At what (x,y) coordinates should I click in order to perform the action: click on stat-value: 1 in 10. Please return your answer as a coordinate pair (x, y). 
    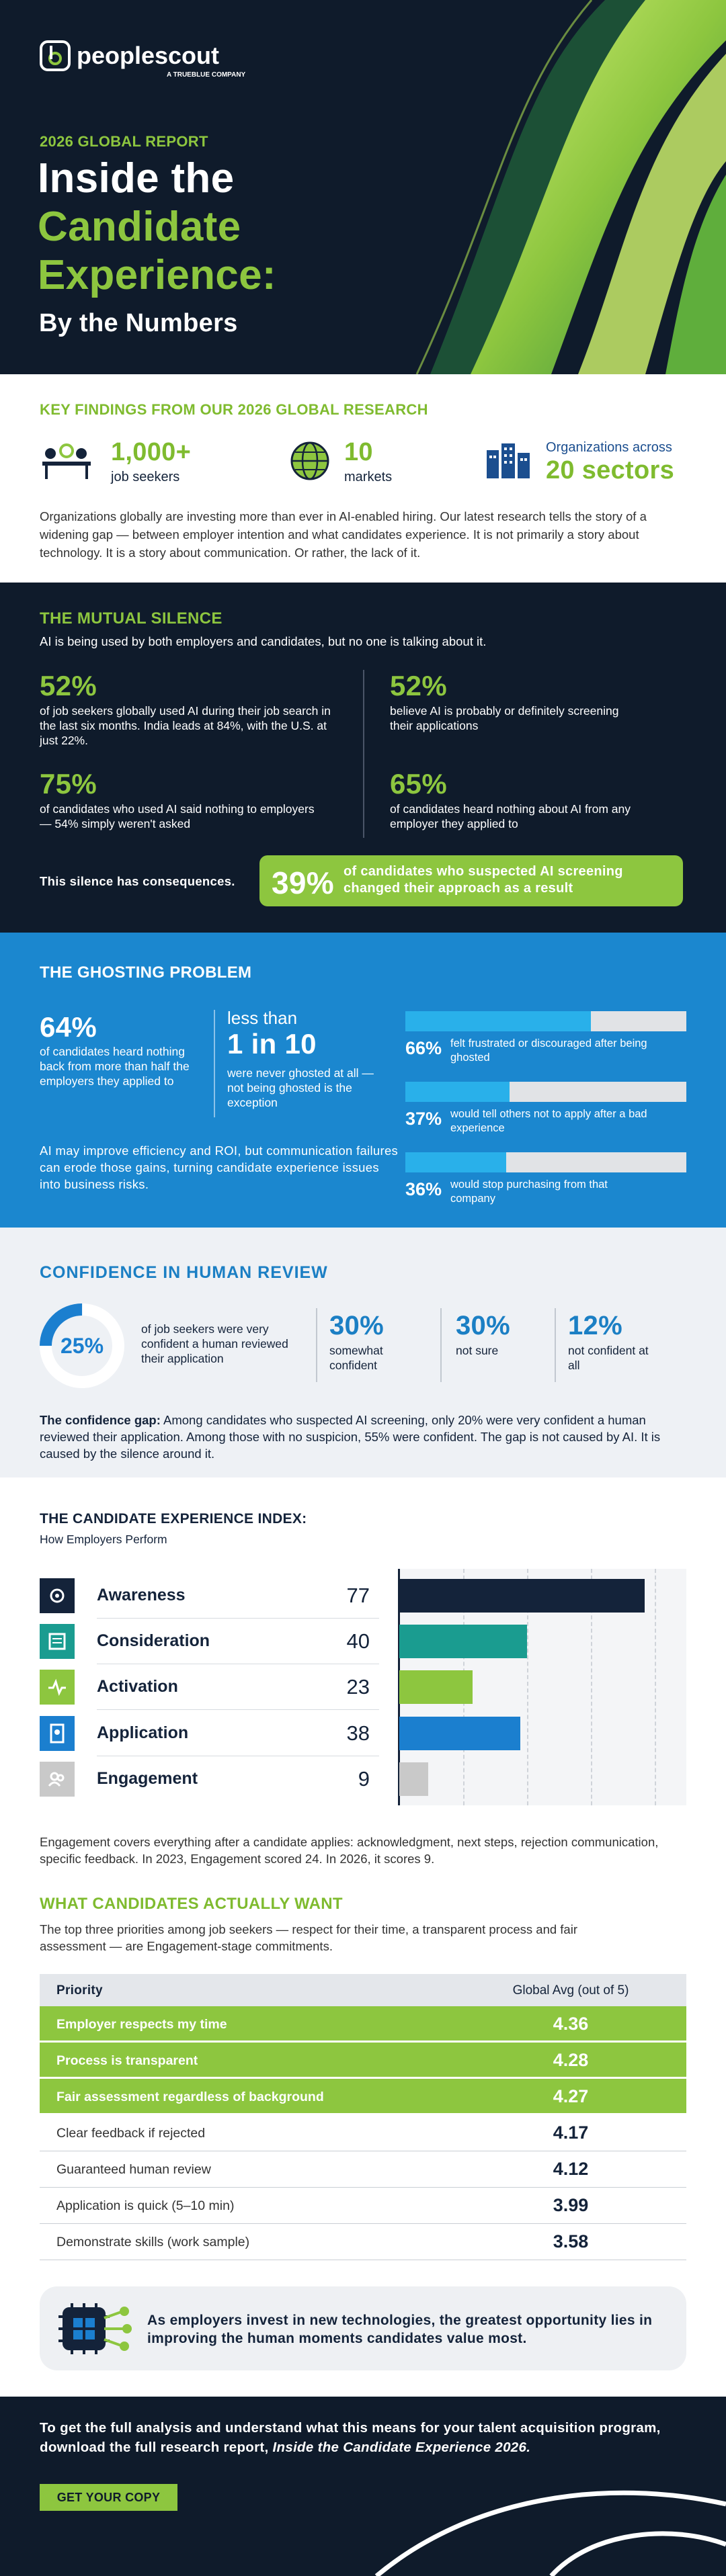
    Looking at the image, I should click on (272, 1044).